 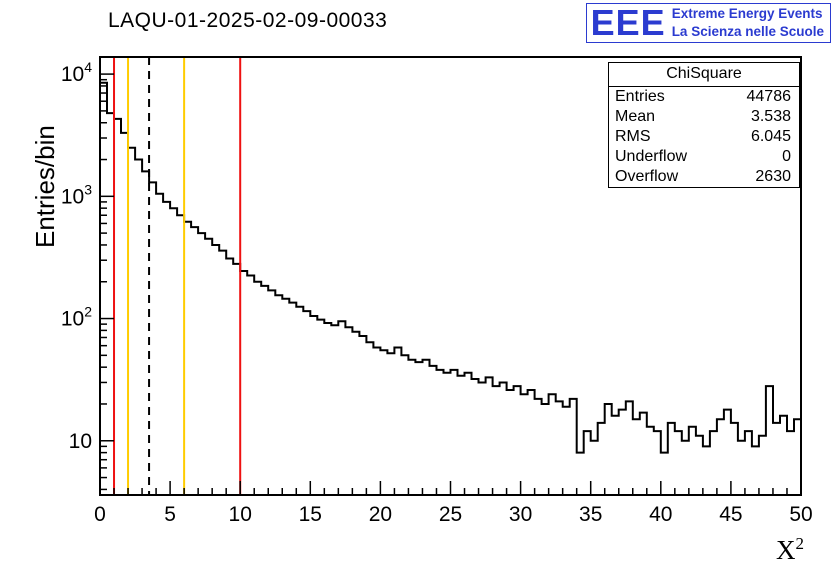 I want to click on x-tick-label: 40, so click(x=660, y=514).